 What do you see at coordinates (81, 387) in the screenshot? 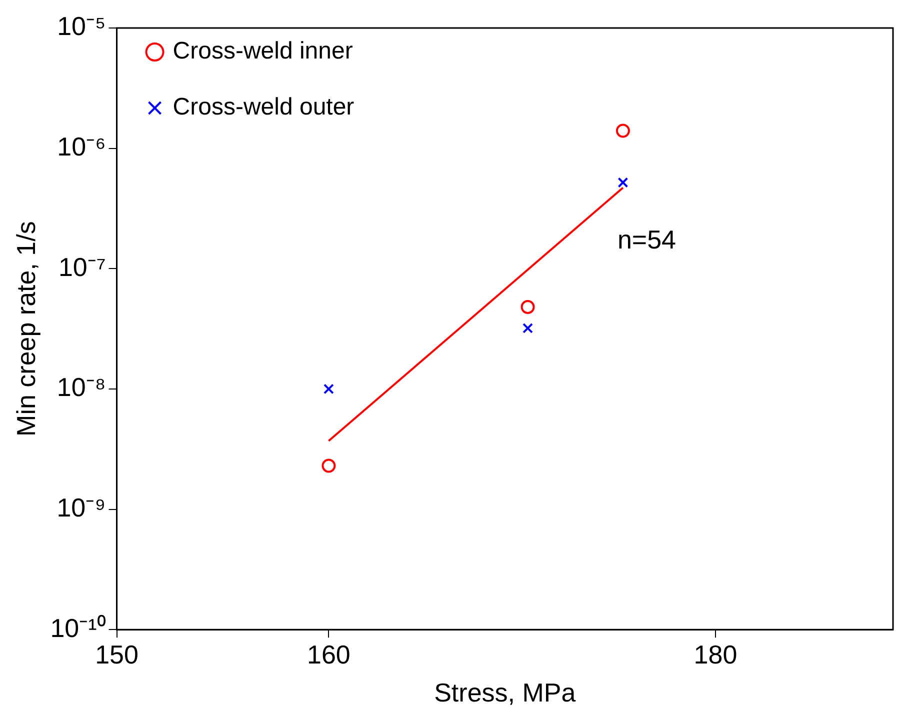
I see `y-tick-label: 10⁻⁸` at bounding box center [81, 387].